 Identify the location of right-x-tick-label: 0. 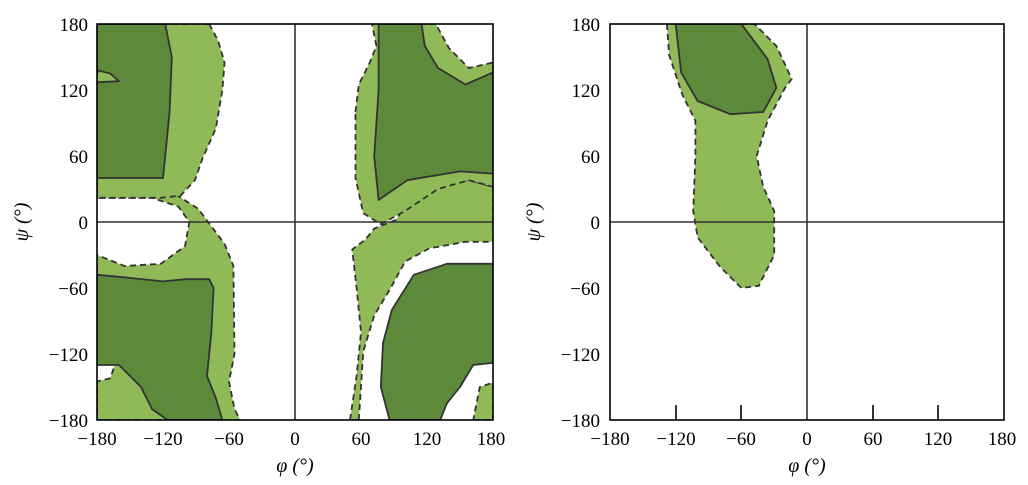
(807, 439).